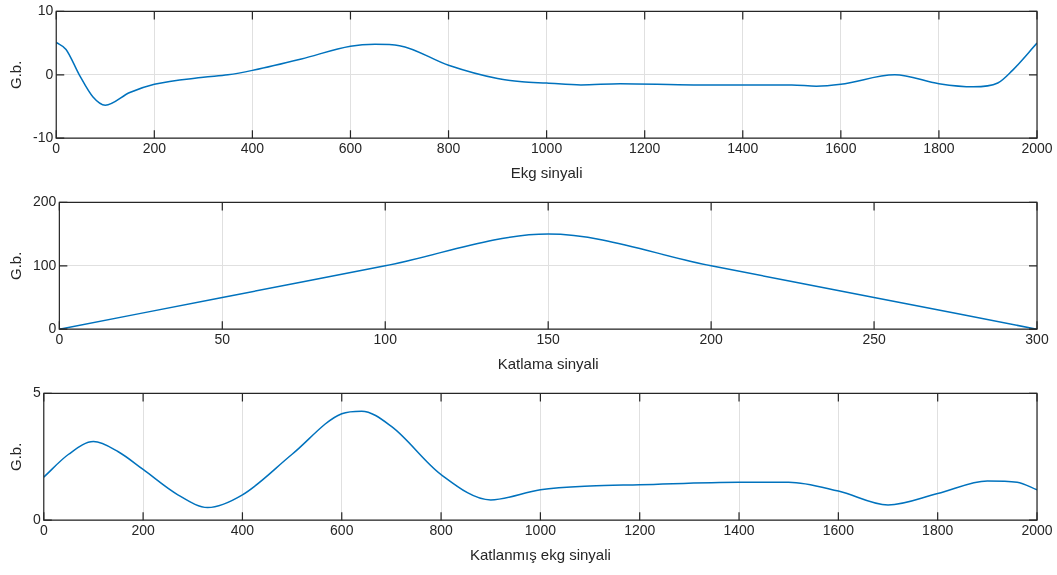  What do you see at coordinates (548, 364) in the screenshot?
I see `x-axis-title: Katlama sinyali` at bounding box center [548, 364].